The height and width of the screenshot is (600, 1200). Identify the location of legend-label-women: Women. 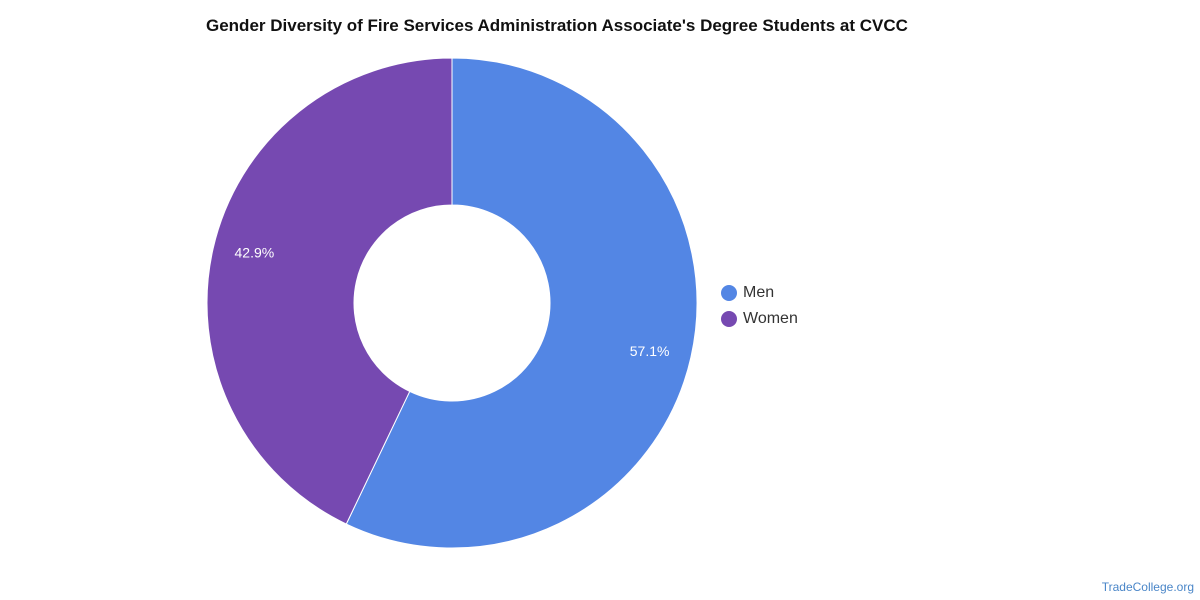
(770, 318).